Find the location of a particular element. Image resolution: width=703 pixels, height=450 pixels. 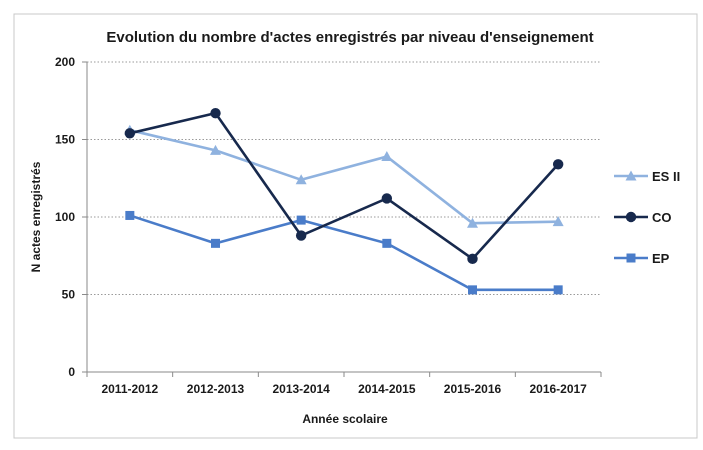

y-axis-label: N actes enregistrés is located at coordinates (36, 216).